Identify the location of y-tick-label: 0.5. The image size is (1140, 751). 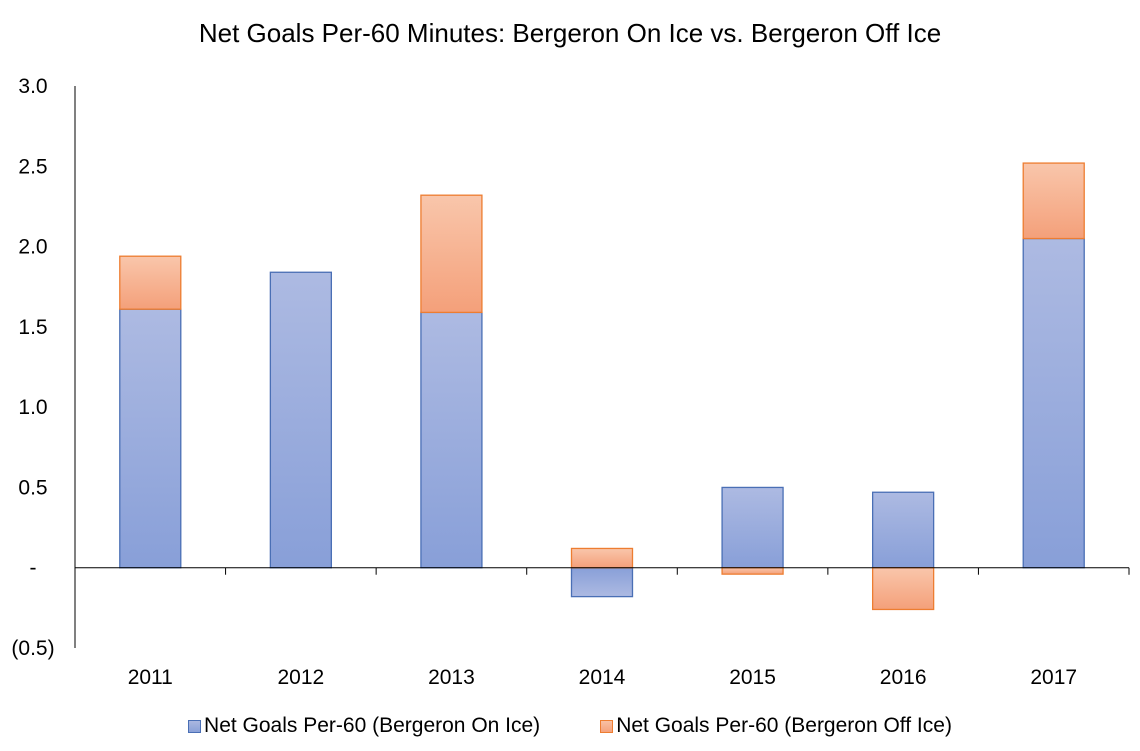
(32, 487).